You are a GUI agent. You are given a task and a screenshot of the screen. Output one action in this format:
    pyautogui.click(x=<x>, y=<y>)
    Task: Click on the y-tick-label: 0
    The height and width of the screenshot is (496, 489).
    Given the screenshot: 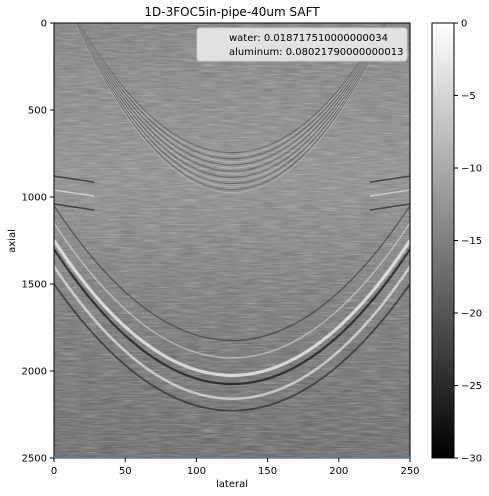 What is the action you would take?
    pyautogui.click(x=44, y=24)
    